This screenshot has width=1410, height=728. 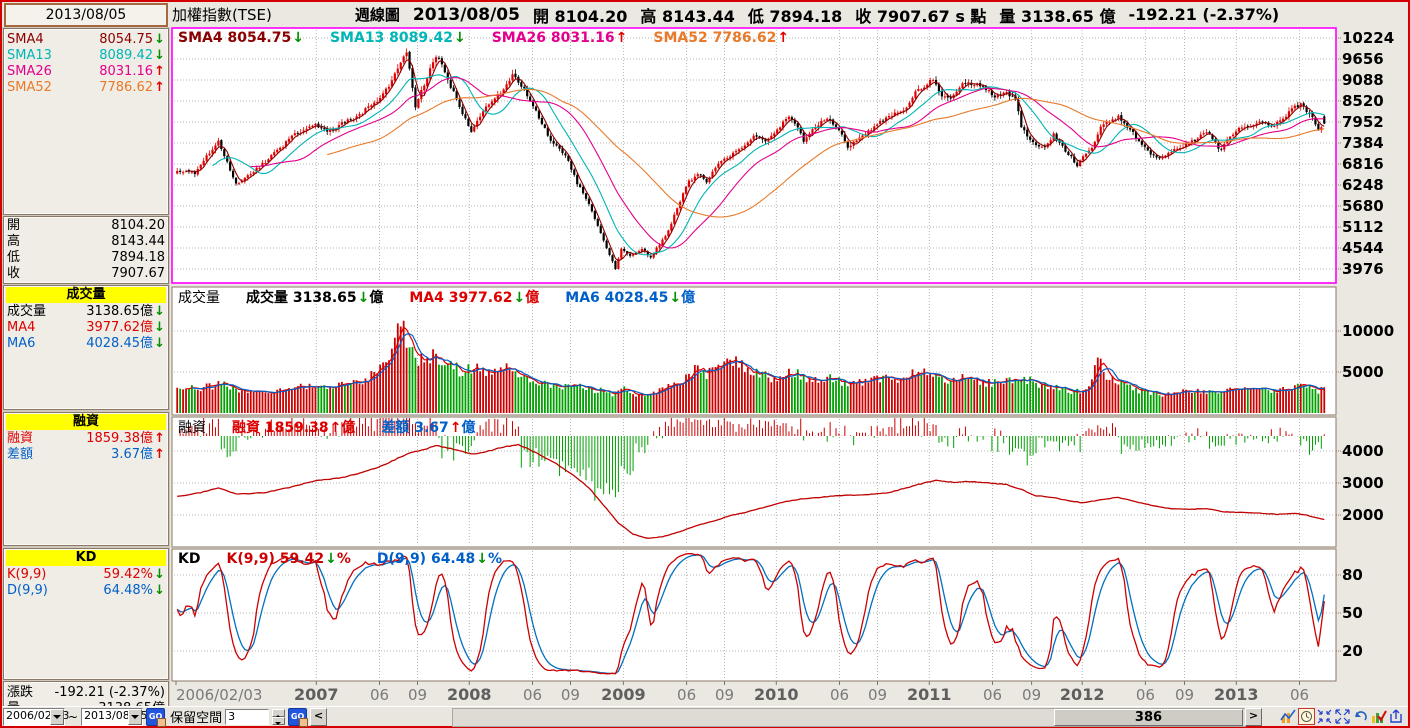 I want to click on stat-label: 差額, so click(x=20, y=454).